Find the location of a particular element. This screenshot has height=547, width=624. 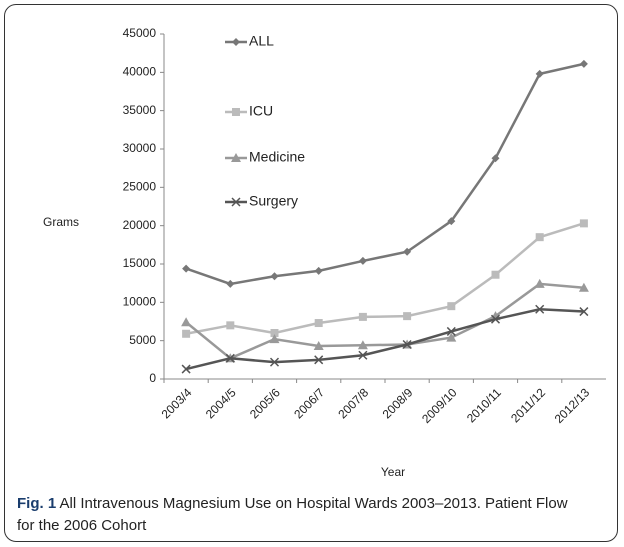

legend-label: ALL is located at coordinates (261, 41).